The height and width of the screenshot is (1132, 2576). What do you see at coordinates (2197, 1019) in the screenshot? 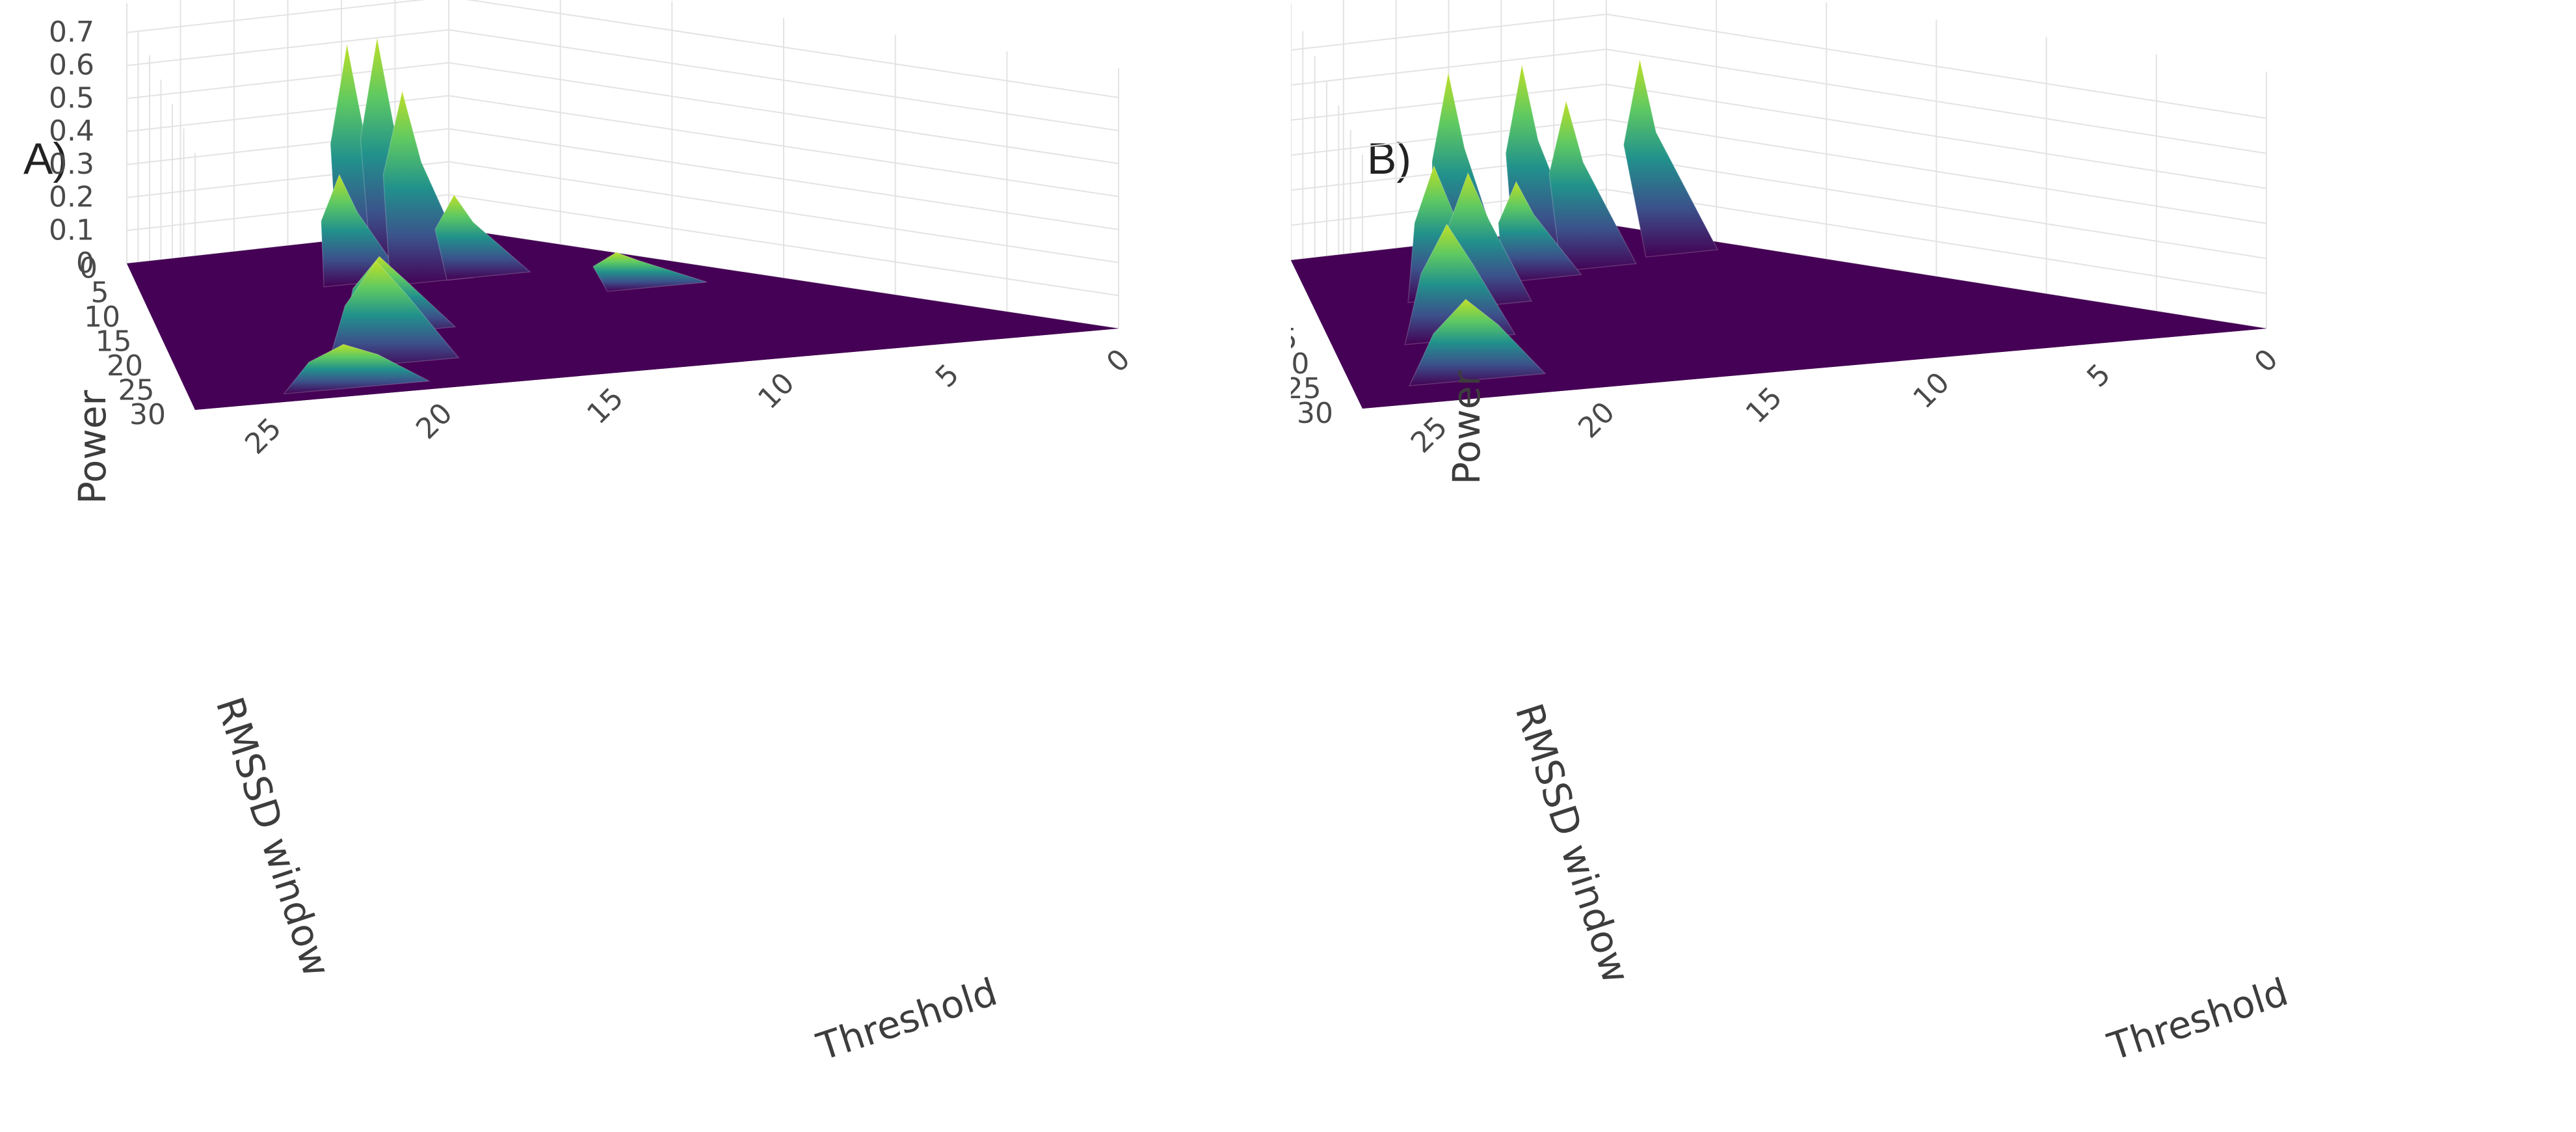
I see `xlabel-b: Threshold` at bounding box center [2197, 1019].